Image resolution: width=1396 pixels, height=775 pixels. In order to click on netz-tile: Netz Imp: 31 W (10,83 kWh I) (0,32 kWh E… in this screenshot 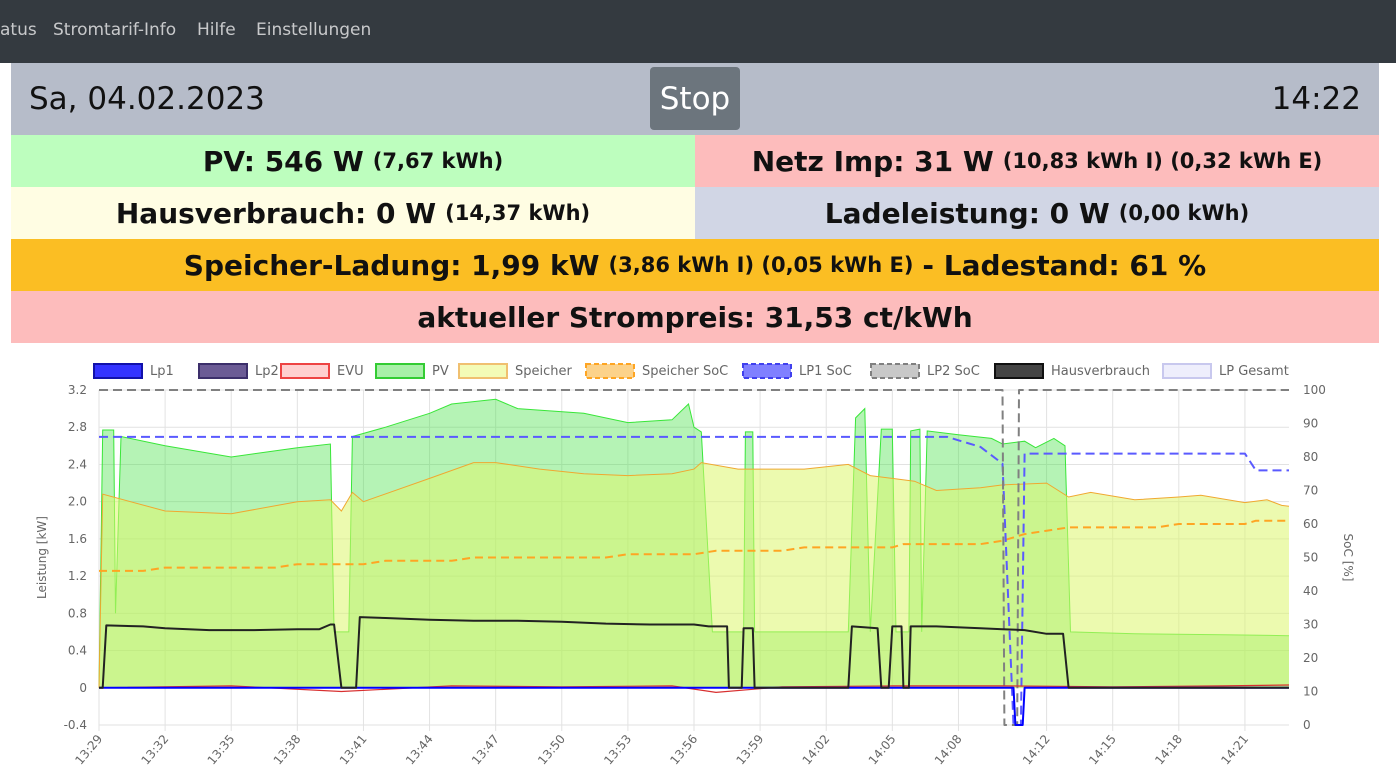, I will do `click(1037, 161)`.